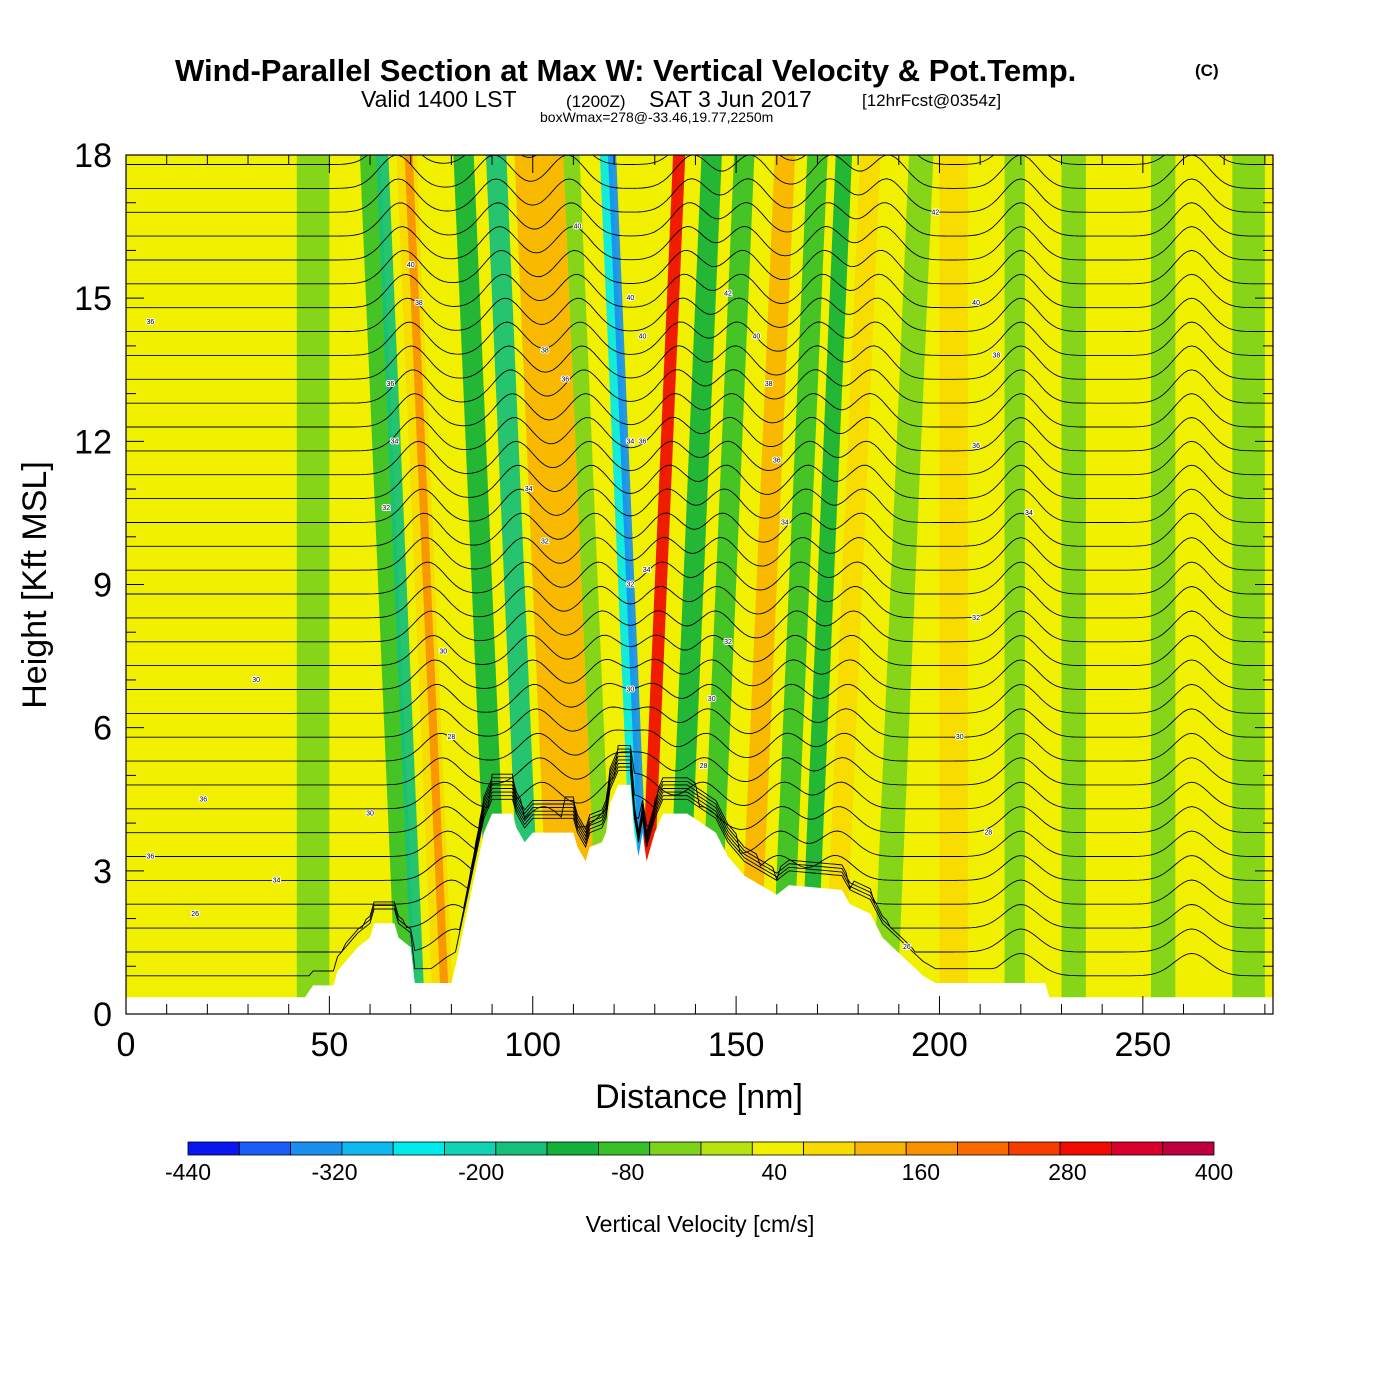 This screenshot has width=1400, height=1400. Describe the element at coordinates (335, 1172) in the screenshot. I see `colorbar-tick-label: -320` at that location.